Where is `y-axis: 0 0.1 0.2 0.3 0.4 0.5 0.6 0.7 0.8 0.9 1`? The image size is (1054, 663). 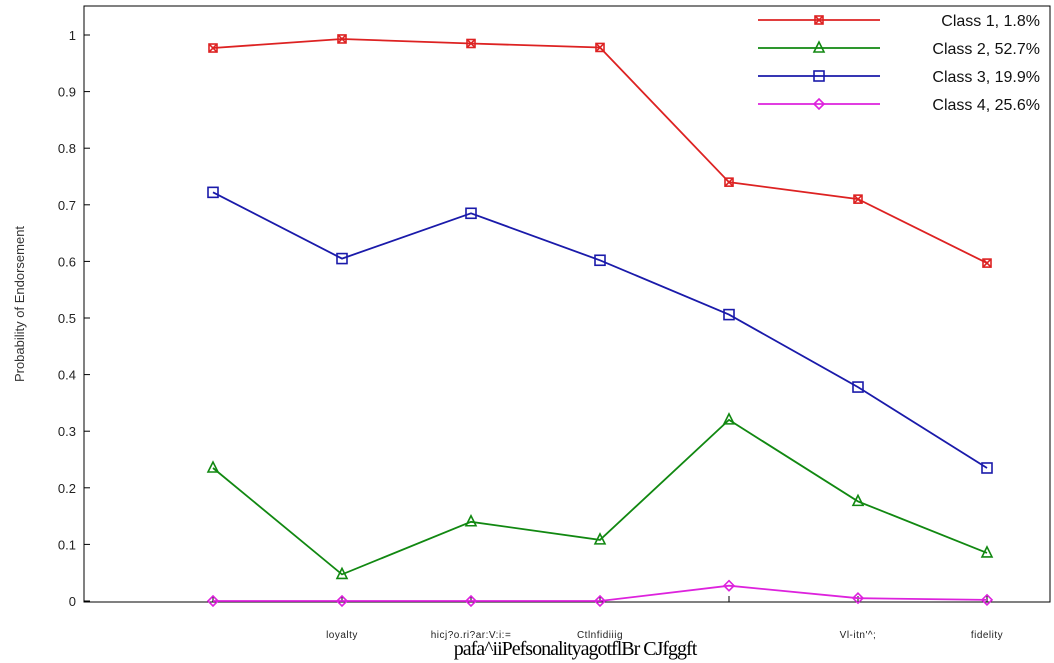
y-axis: 0 0.1 0.2 0.3 0.4 0.5 0.6 0.7 0.8 0.9 1 is located at coordinates (74, 318).